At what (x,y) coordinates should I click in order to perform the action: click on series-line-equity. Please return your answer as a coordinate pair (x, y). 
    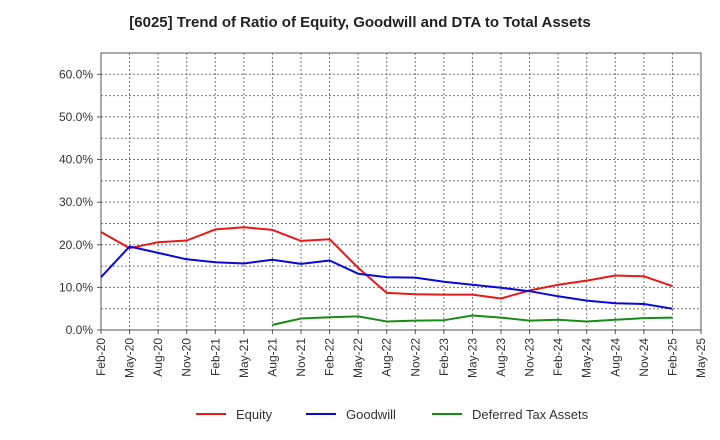
    Looking at the image, I should click on (386, 263).